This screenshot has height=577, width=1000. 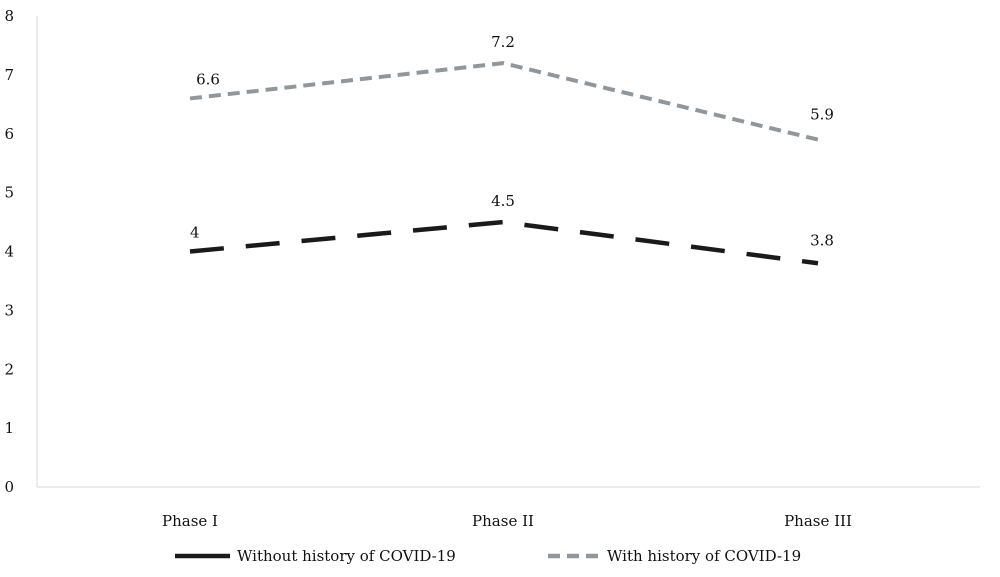 I want to click on data-label: 4.5, so click(x=503, y=201).